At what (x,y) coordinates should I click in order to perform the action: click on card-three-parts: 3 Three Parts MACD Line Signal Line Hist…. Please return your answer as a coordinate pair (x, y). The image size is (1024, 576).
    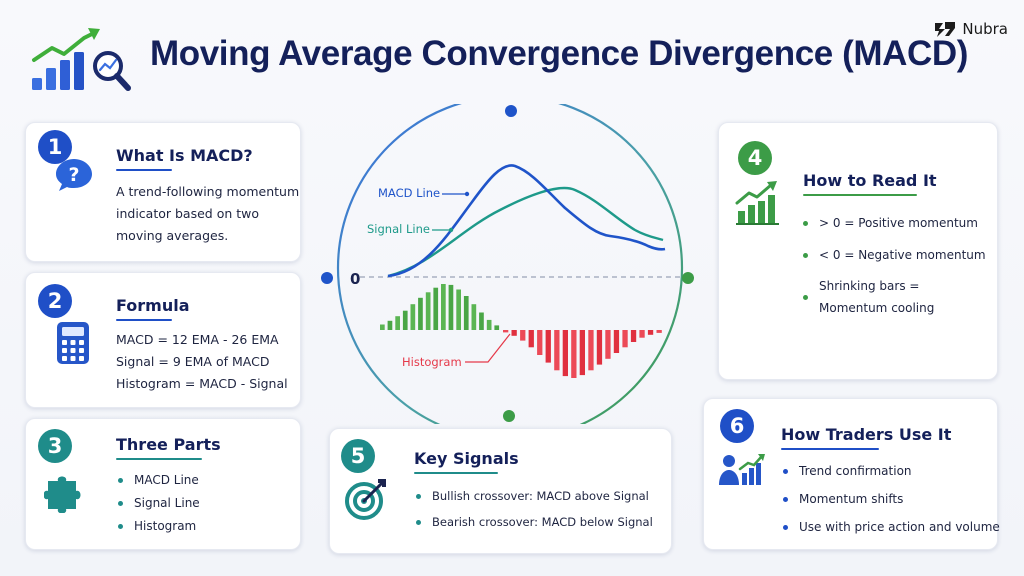
    Looking at the image, I should click on (163, 484).